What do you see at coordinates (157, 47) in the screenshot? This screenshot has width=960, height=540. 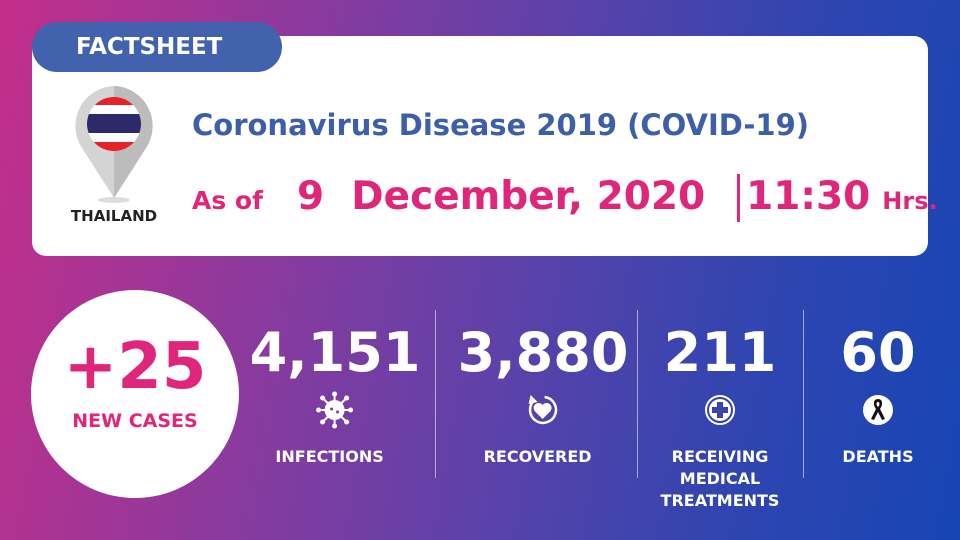 I see `factsheet-tab: FACTSHEET` at bounding box center [157, 47].